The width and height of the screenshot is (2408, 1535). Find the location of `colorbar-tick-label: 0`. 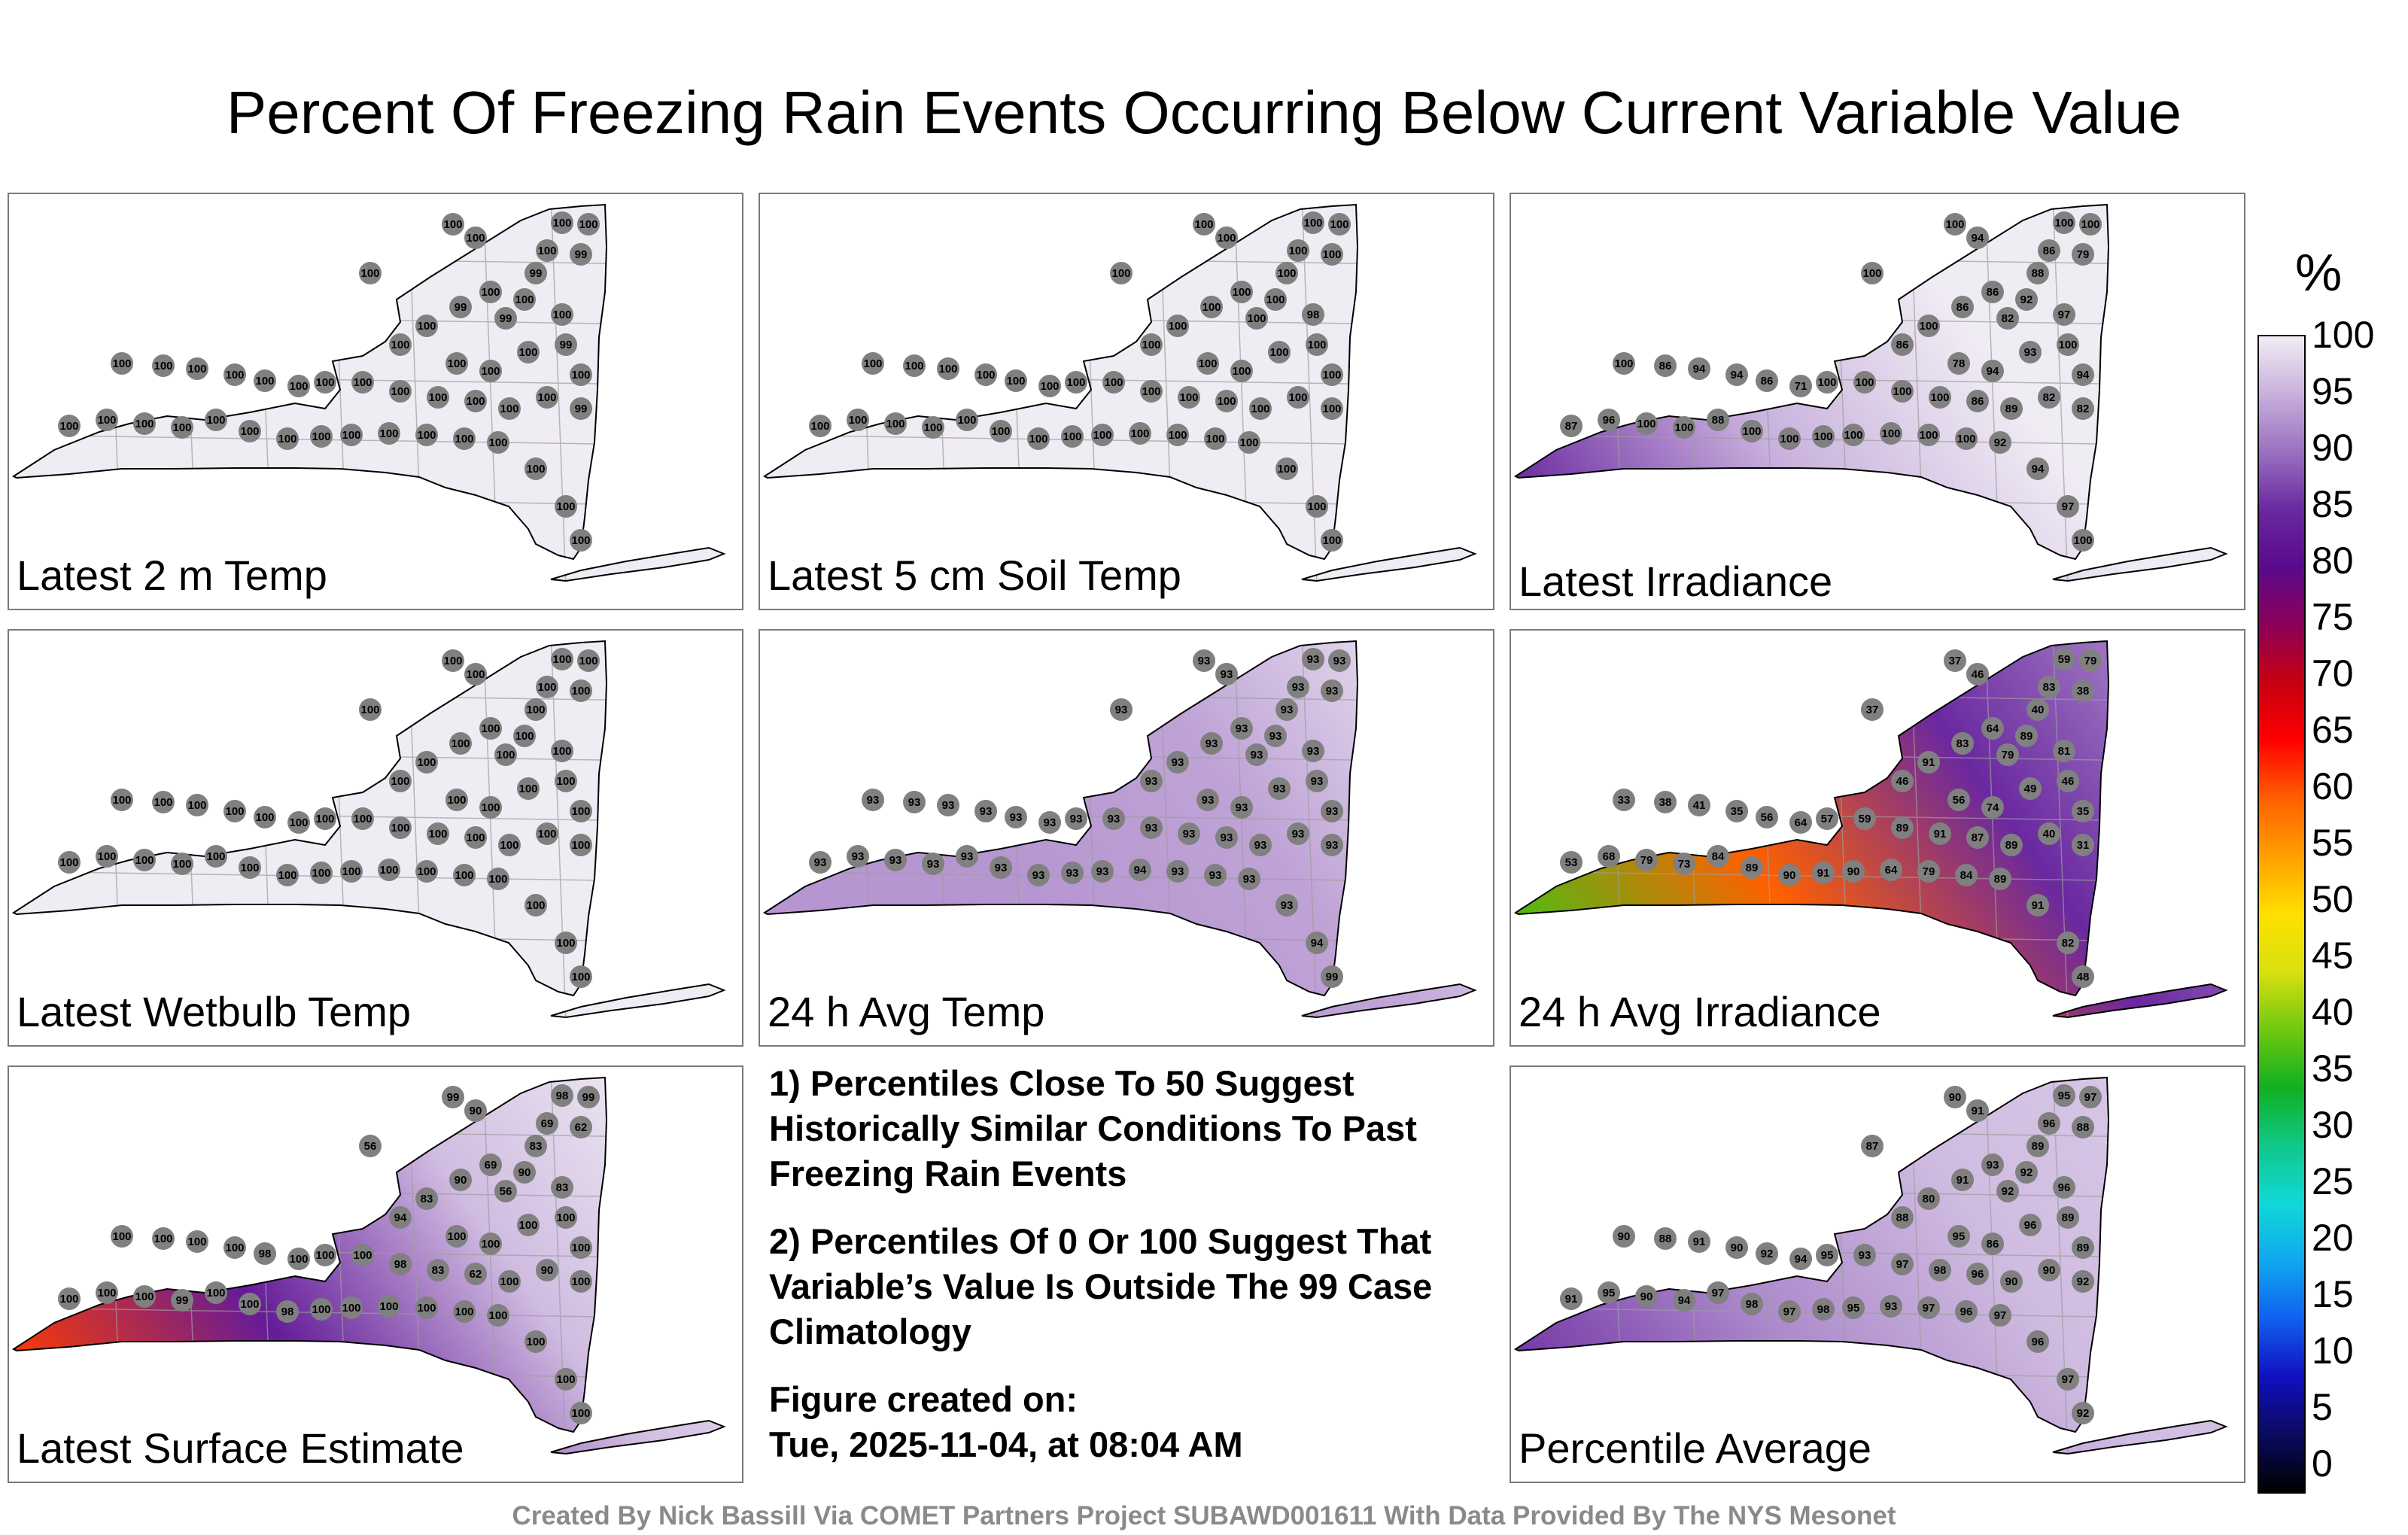

colorbar-tick-label: 0 is located at coordinates (2322, 1463).